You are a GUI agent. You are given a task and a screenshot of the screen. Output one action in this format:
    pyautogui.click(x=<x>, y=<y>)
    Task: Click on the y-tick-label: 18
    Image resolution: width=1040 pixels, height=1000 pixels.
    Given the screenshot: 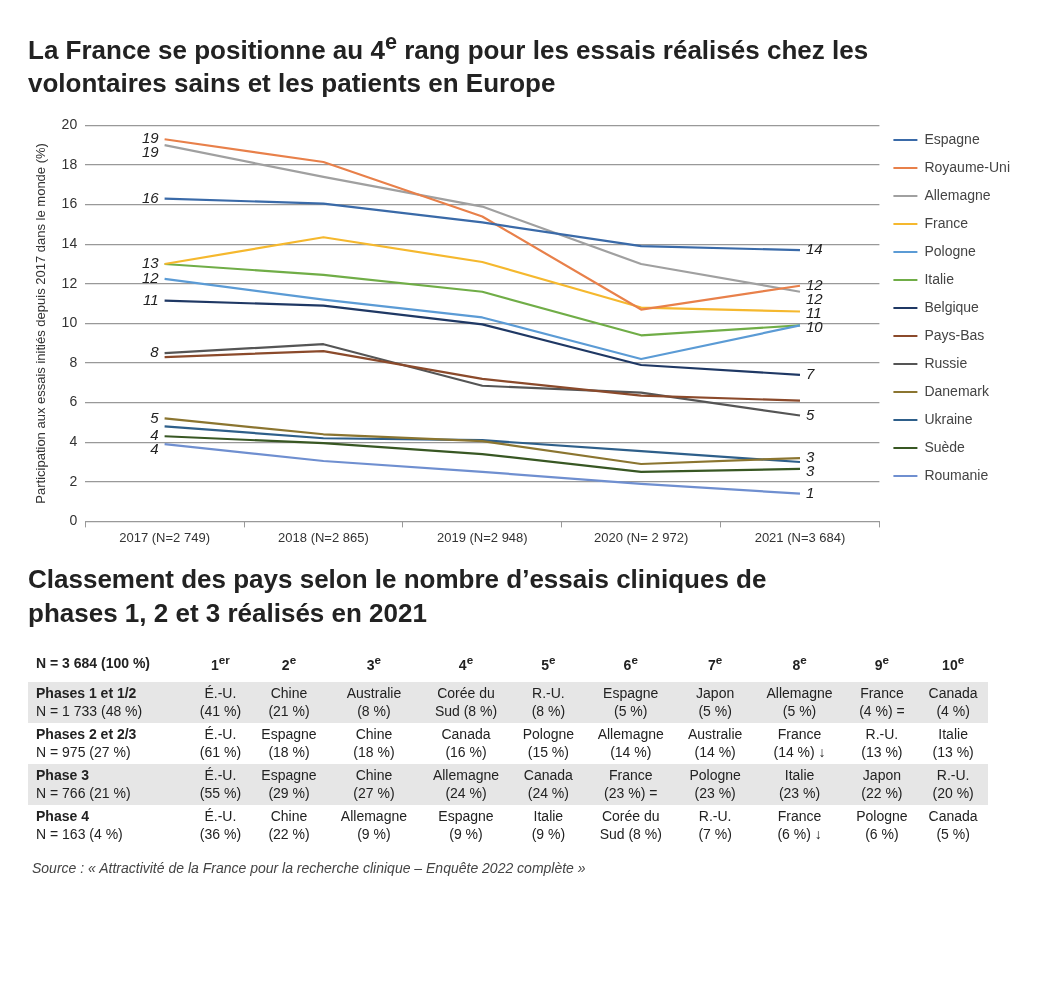 What is the action you would take?
    pyautogui.click(x=69, y=164)
    